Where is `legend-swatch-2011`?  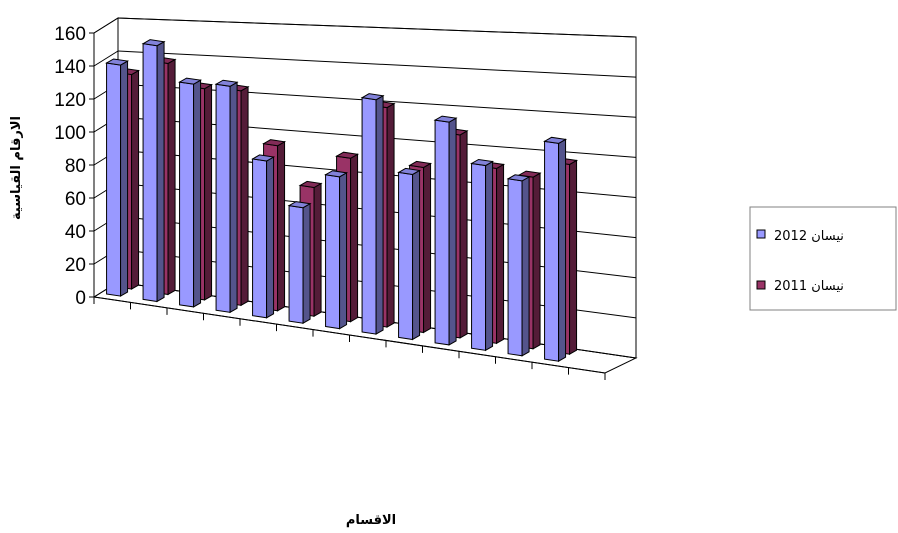 legend-swatch-2011 is located at coordinates (761, 285).